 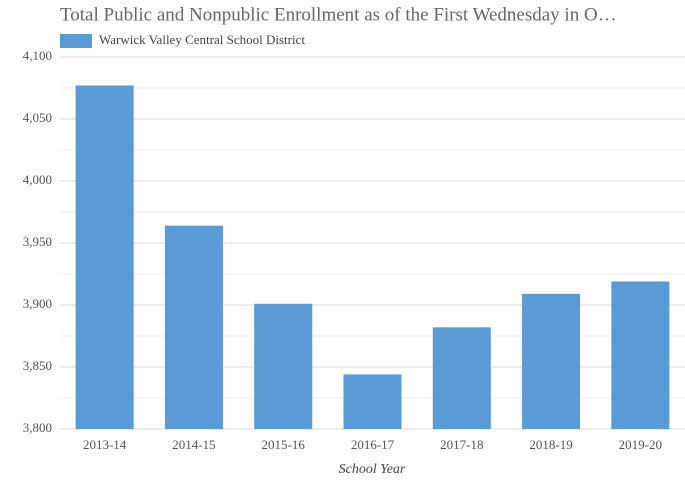 What do you see at coordinates (193, 444) in the screenshot?
I see `x-tick-label: 2014-15` at bounding box center [193, 444].